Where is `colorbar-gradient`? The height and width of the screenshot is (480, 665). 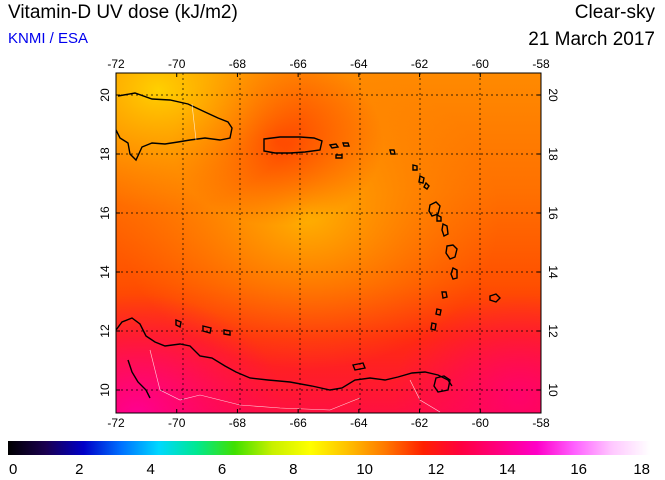 colorbar-gradient is located at coordinates (329, 448).